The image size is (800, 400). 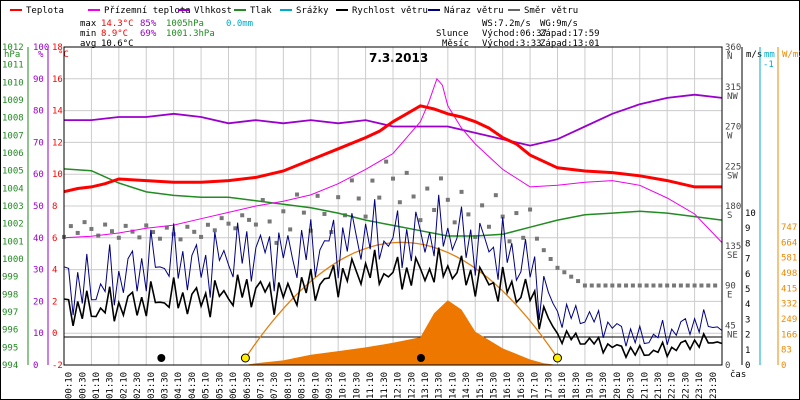 I want to click on sun-rise: Východ:06:37, so click(x=514, y=34).